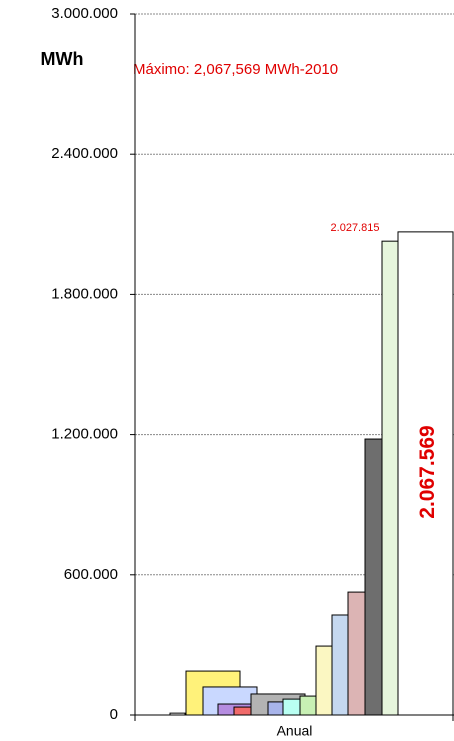 The height and width of the screenshot is (741, 454). What do you see at coordinates (114, 714) in the screenshot?
I see `y-tick-label: 0` at bounding box center [114, 714].